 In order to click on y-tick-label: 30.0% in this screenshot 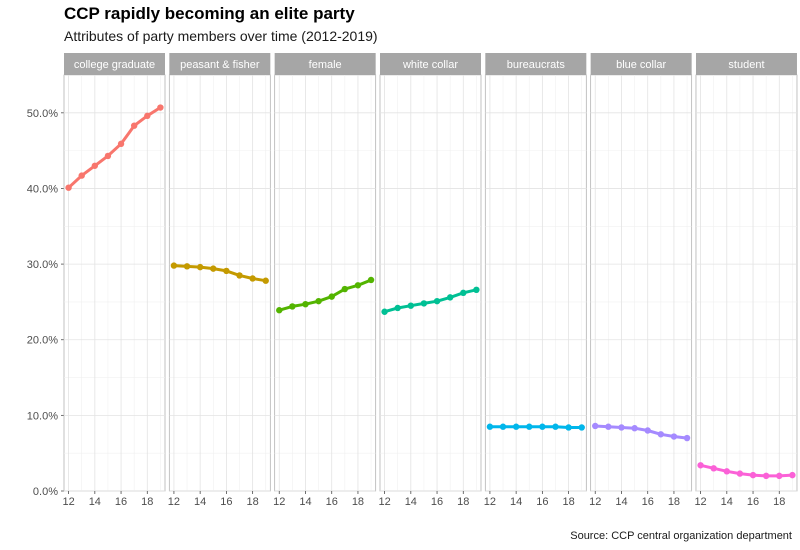, I will do `click(42, 265)`.